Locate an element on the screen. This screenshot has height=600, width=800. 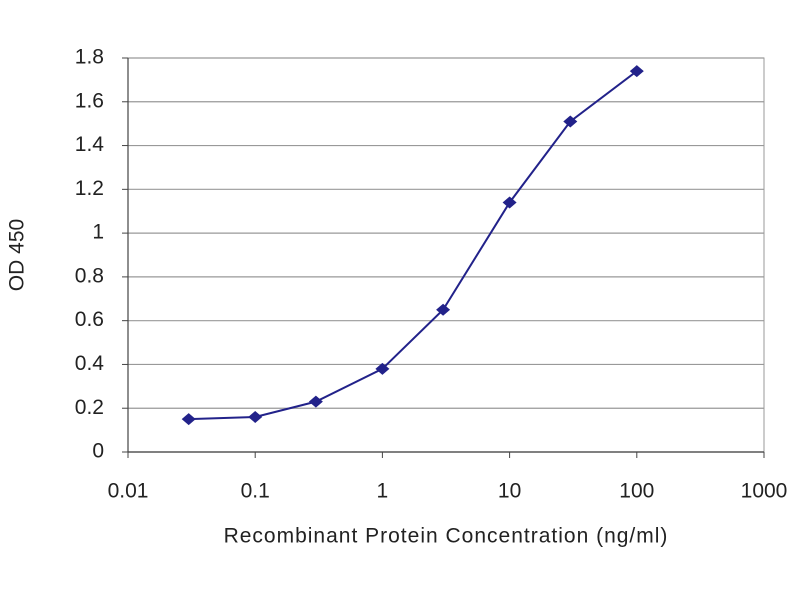
y-tick-label: 1.4 is located at coordinates (90, 144).